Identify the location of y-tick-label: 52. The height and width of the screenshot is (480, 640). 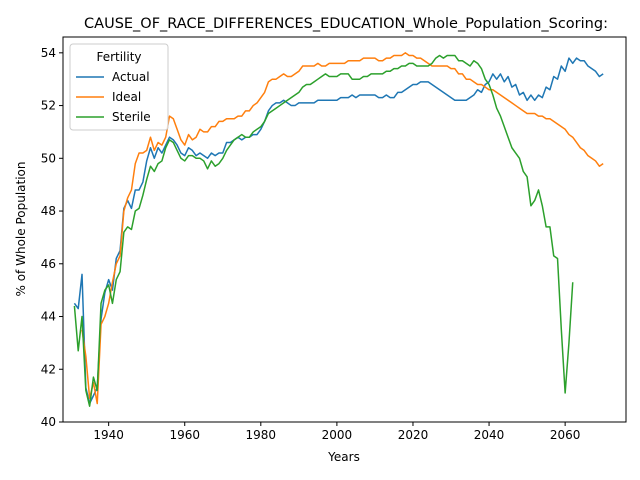
(48, 106).